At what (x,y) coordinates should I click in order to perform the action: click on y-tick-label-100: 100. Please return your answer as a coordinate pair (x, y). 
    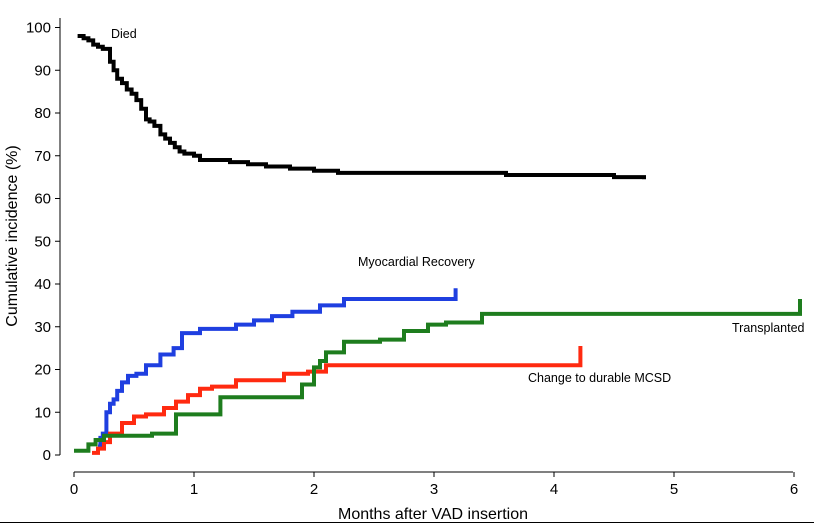
    Looking at the image, I should click on (38, 28).